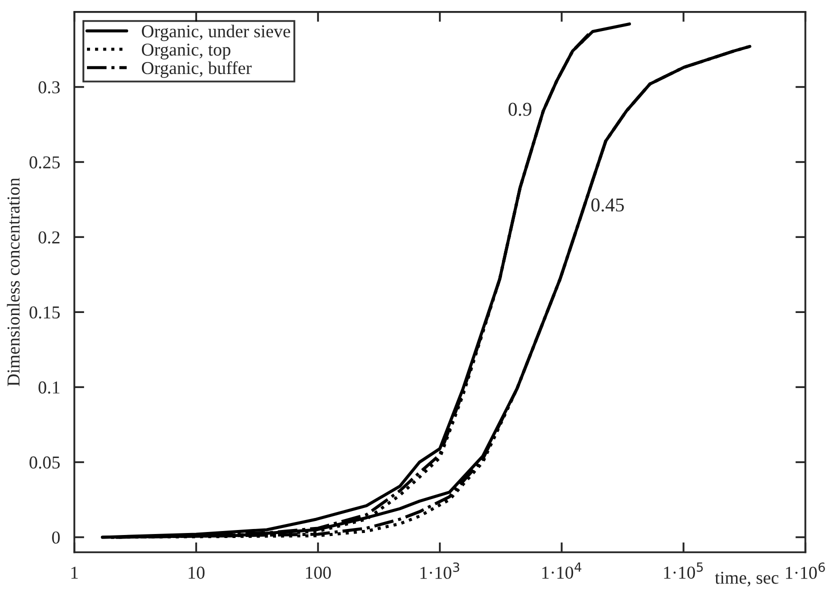 Image resolution: width=826 pixels, height=597 pixels. I want to click on y-tick-label: 0.1, so click(49, 387).